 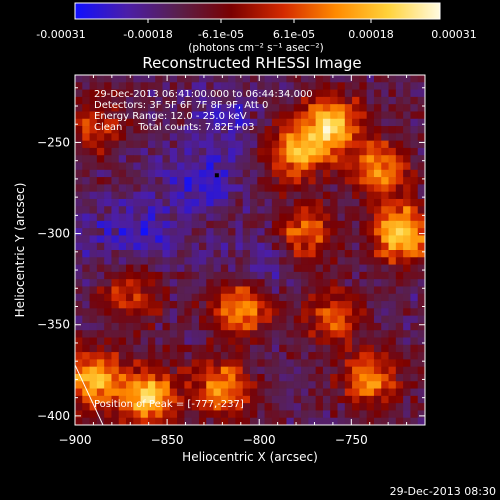 I want to click on chart-title: Reconstructed RHESSI Image, so click(x=251, y=63).